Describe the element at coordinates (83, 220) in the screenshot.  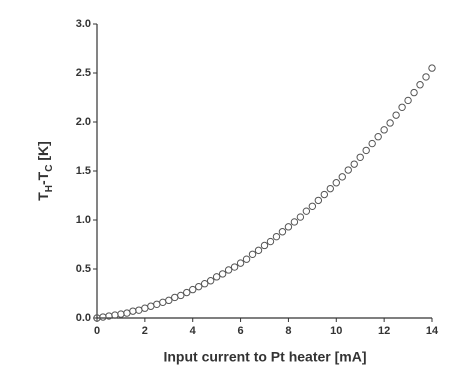
I see `y-tick-label: 1.0` at that location.